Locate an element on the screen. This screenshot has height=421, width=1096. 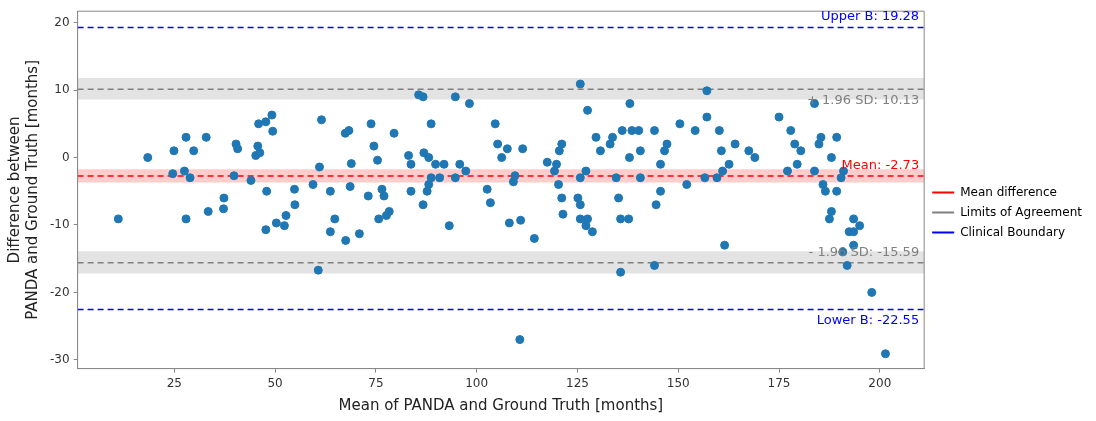
annotation: Lower B: -22.55 is located at coordinates (868, 320).